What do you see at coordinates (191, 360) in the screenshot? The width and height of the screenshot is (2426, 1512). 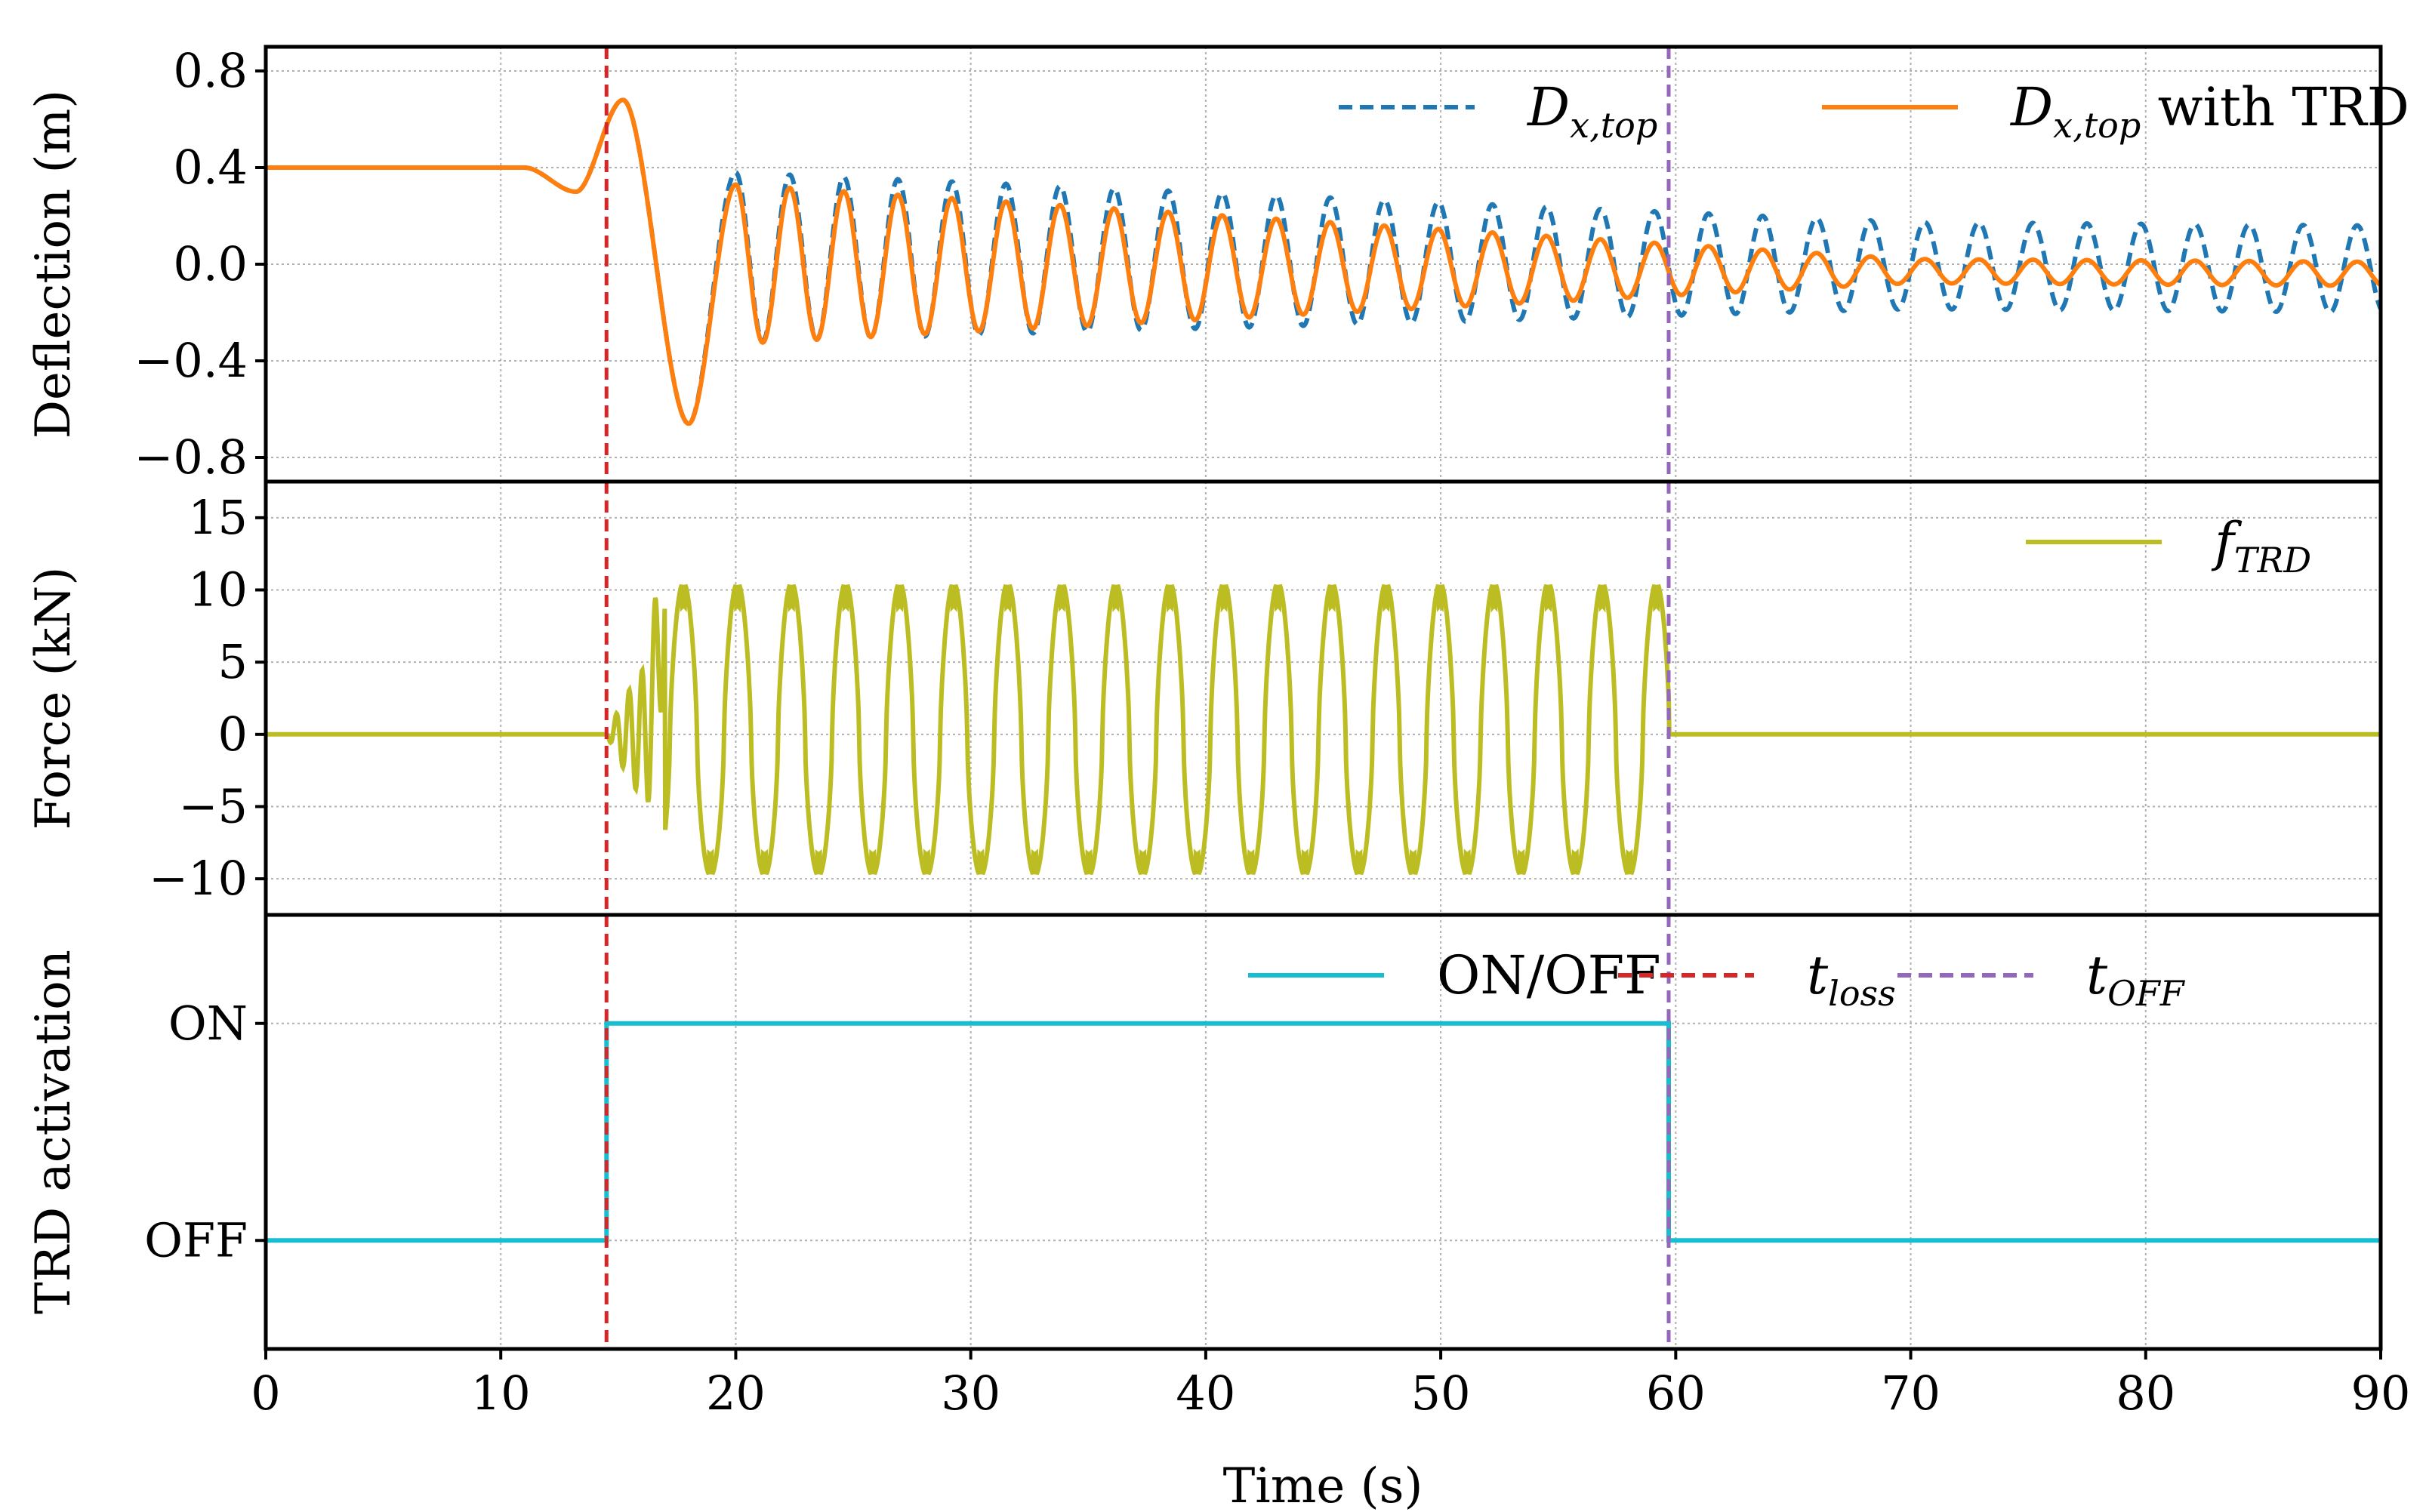 I see `y-tick-label: −0.4` at bounding box center [191, 360].